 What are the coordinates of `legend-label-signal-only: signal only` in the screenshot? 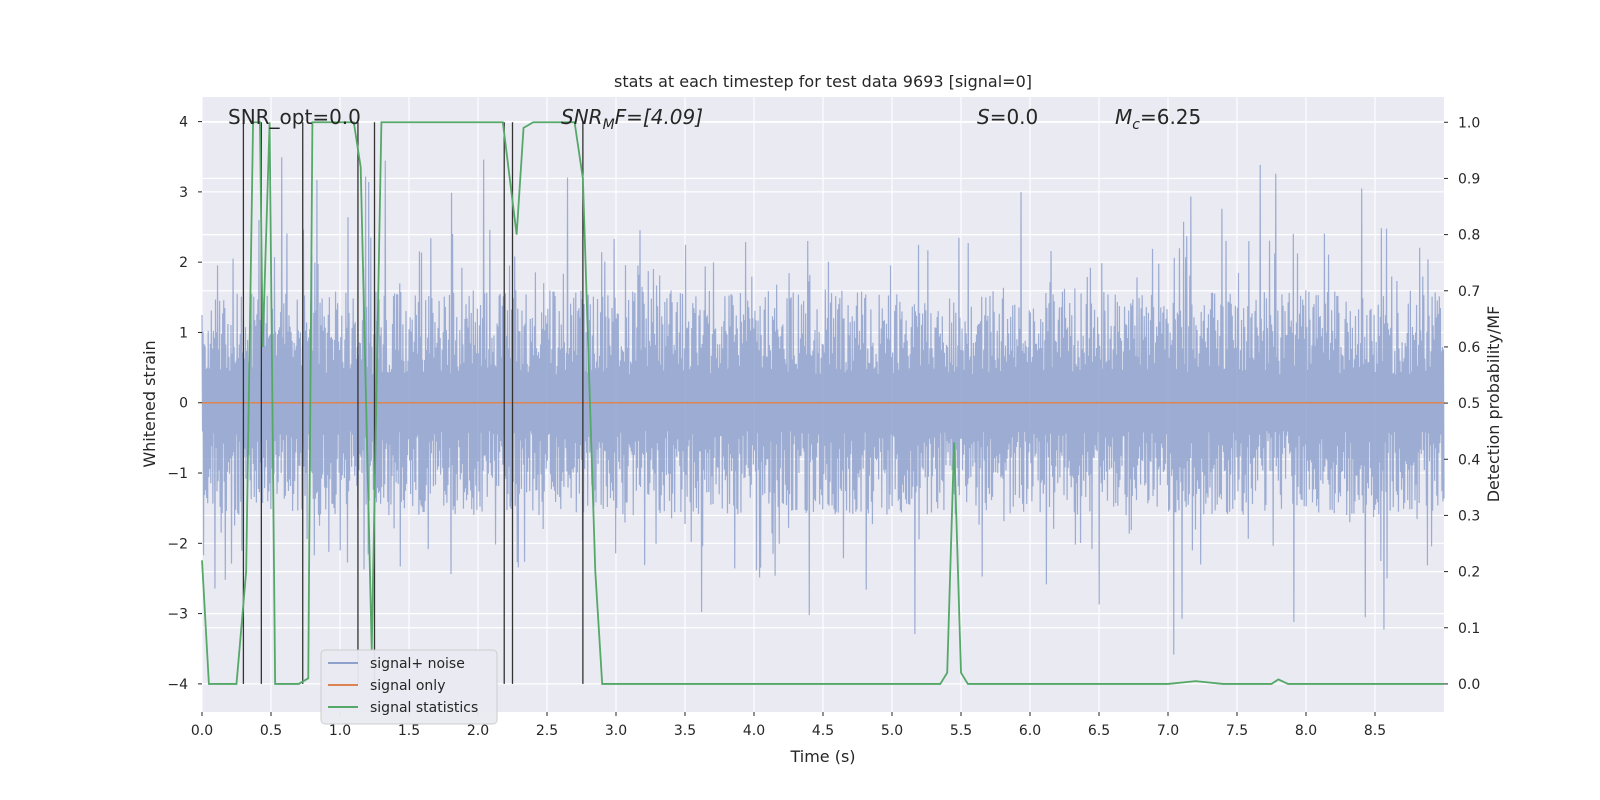 It's located at (407, 686).